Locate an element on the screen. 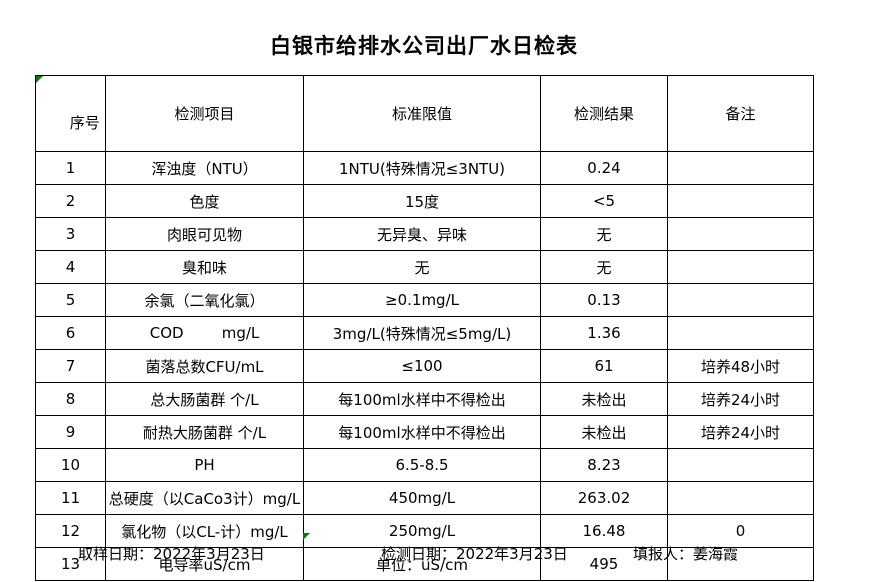 This screenshot has width=869, height=582. header-row: 序号 检测项目 标准限值 检测结果 备注 is located at coordinates (424, 113).